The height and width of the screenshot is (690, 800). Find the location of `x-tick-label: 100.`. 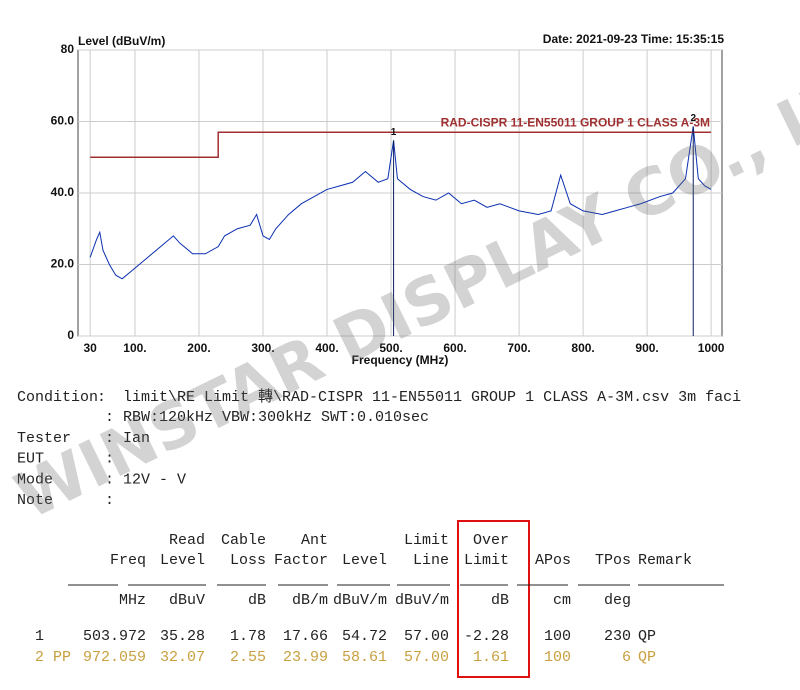

x-tick-label: 100. is located at coordinates (134, 348).